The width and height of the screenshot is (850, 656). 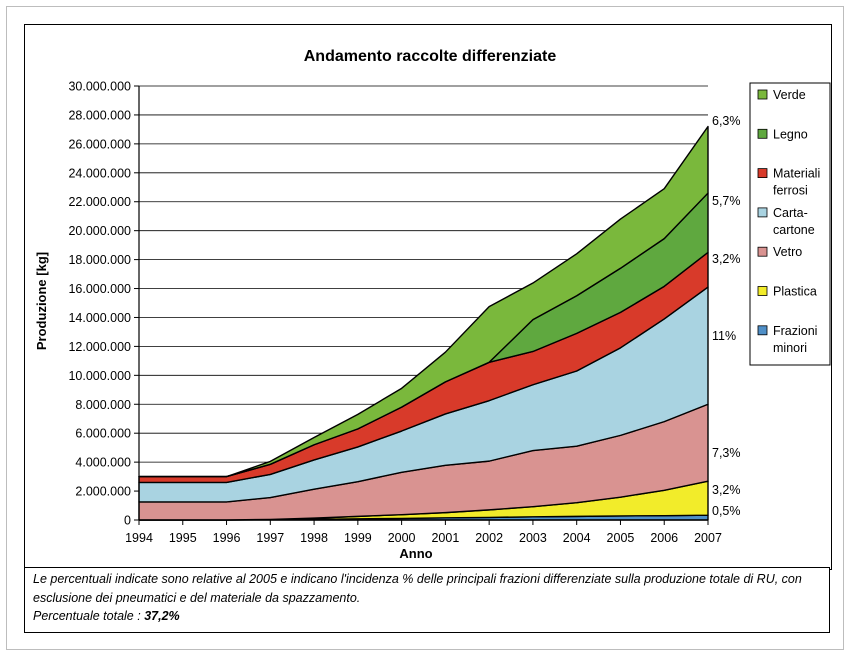 What do you see at coordinates (103, 463) in the screenshot?
I see `y-tick-label: 4.000.000` at bounding box center [103, 463].